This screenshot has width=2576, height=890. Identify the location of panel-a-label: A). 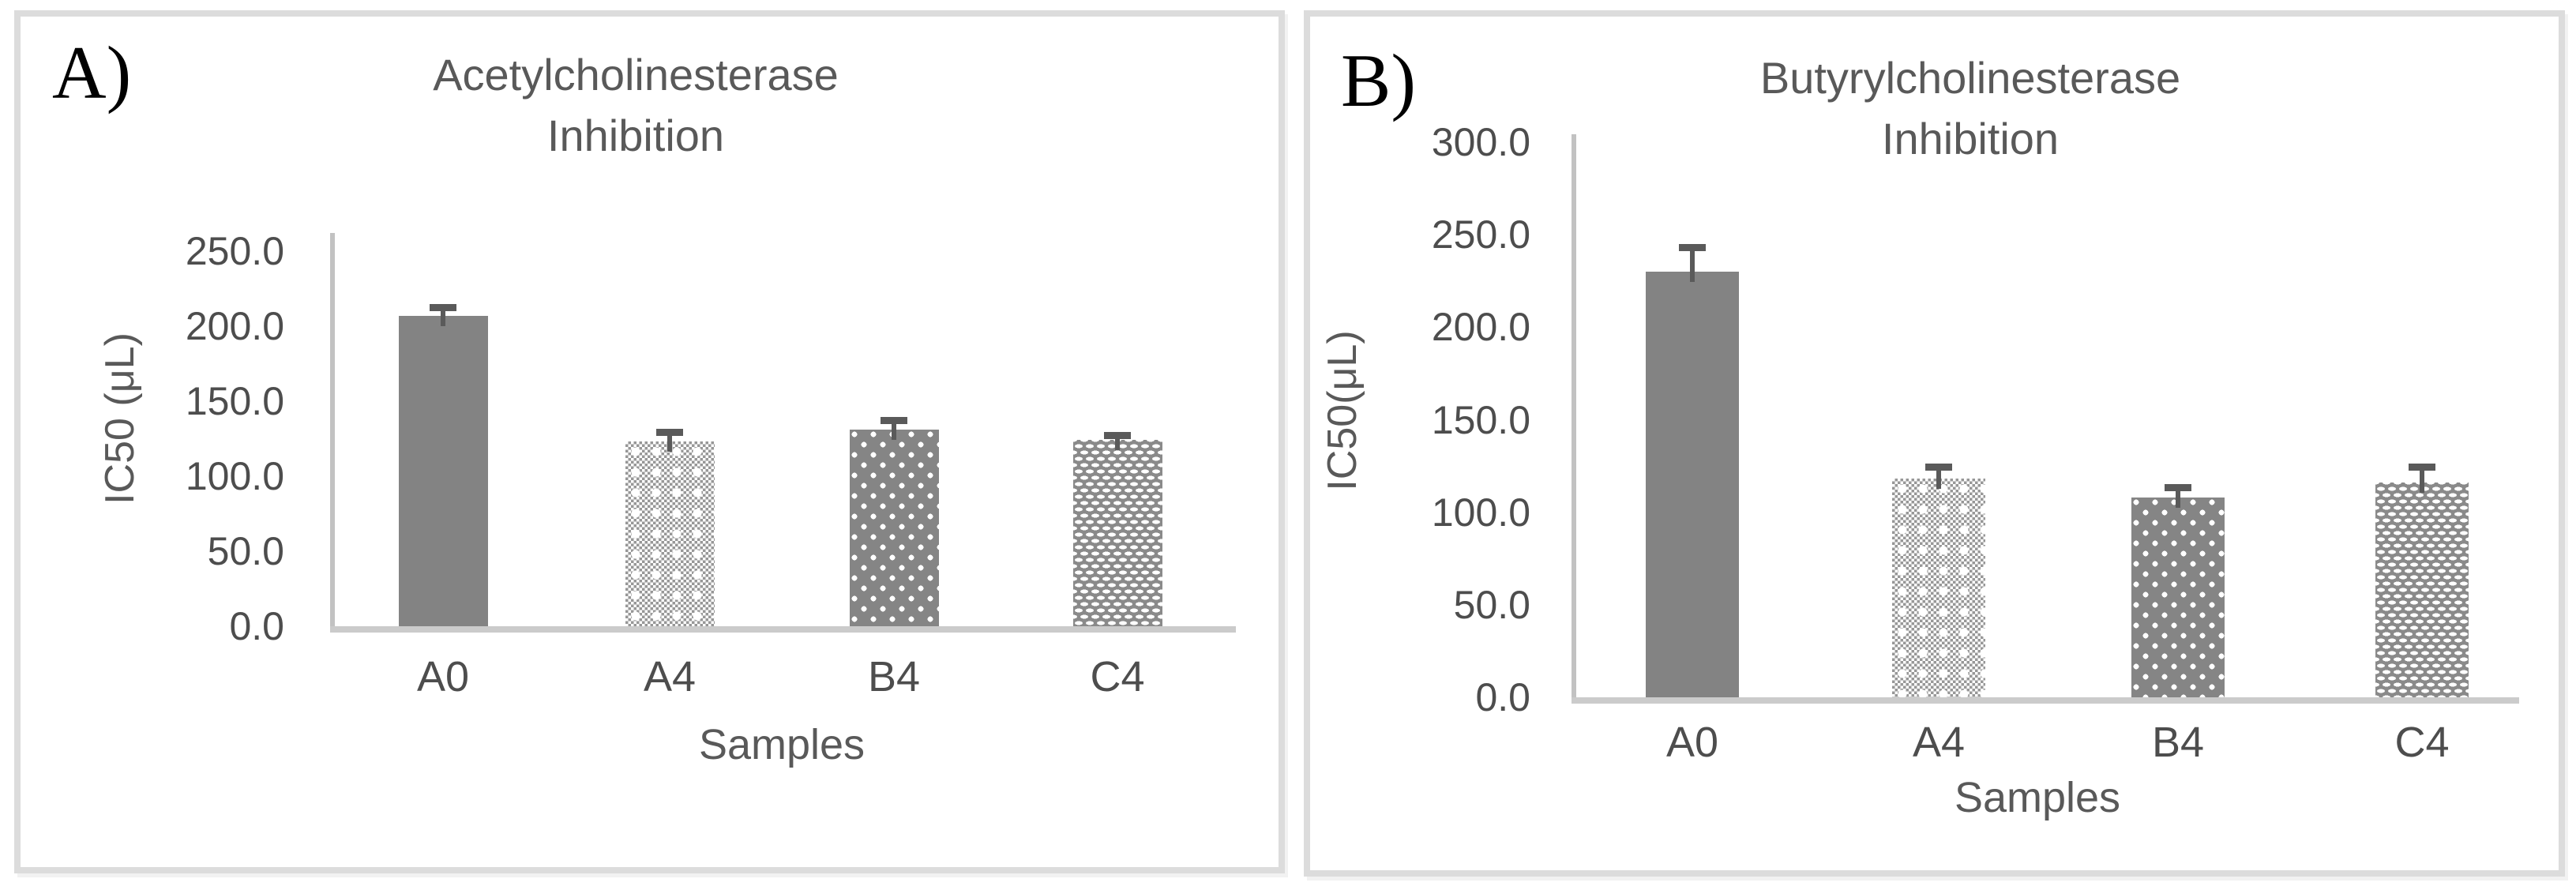
(92, 73).